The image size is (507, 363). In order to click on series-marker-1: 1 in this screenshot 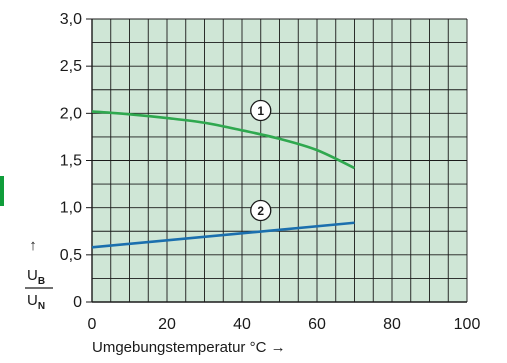, I will do `click(261, 110)`.